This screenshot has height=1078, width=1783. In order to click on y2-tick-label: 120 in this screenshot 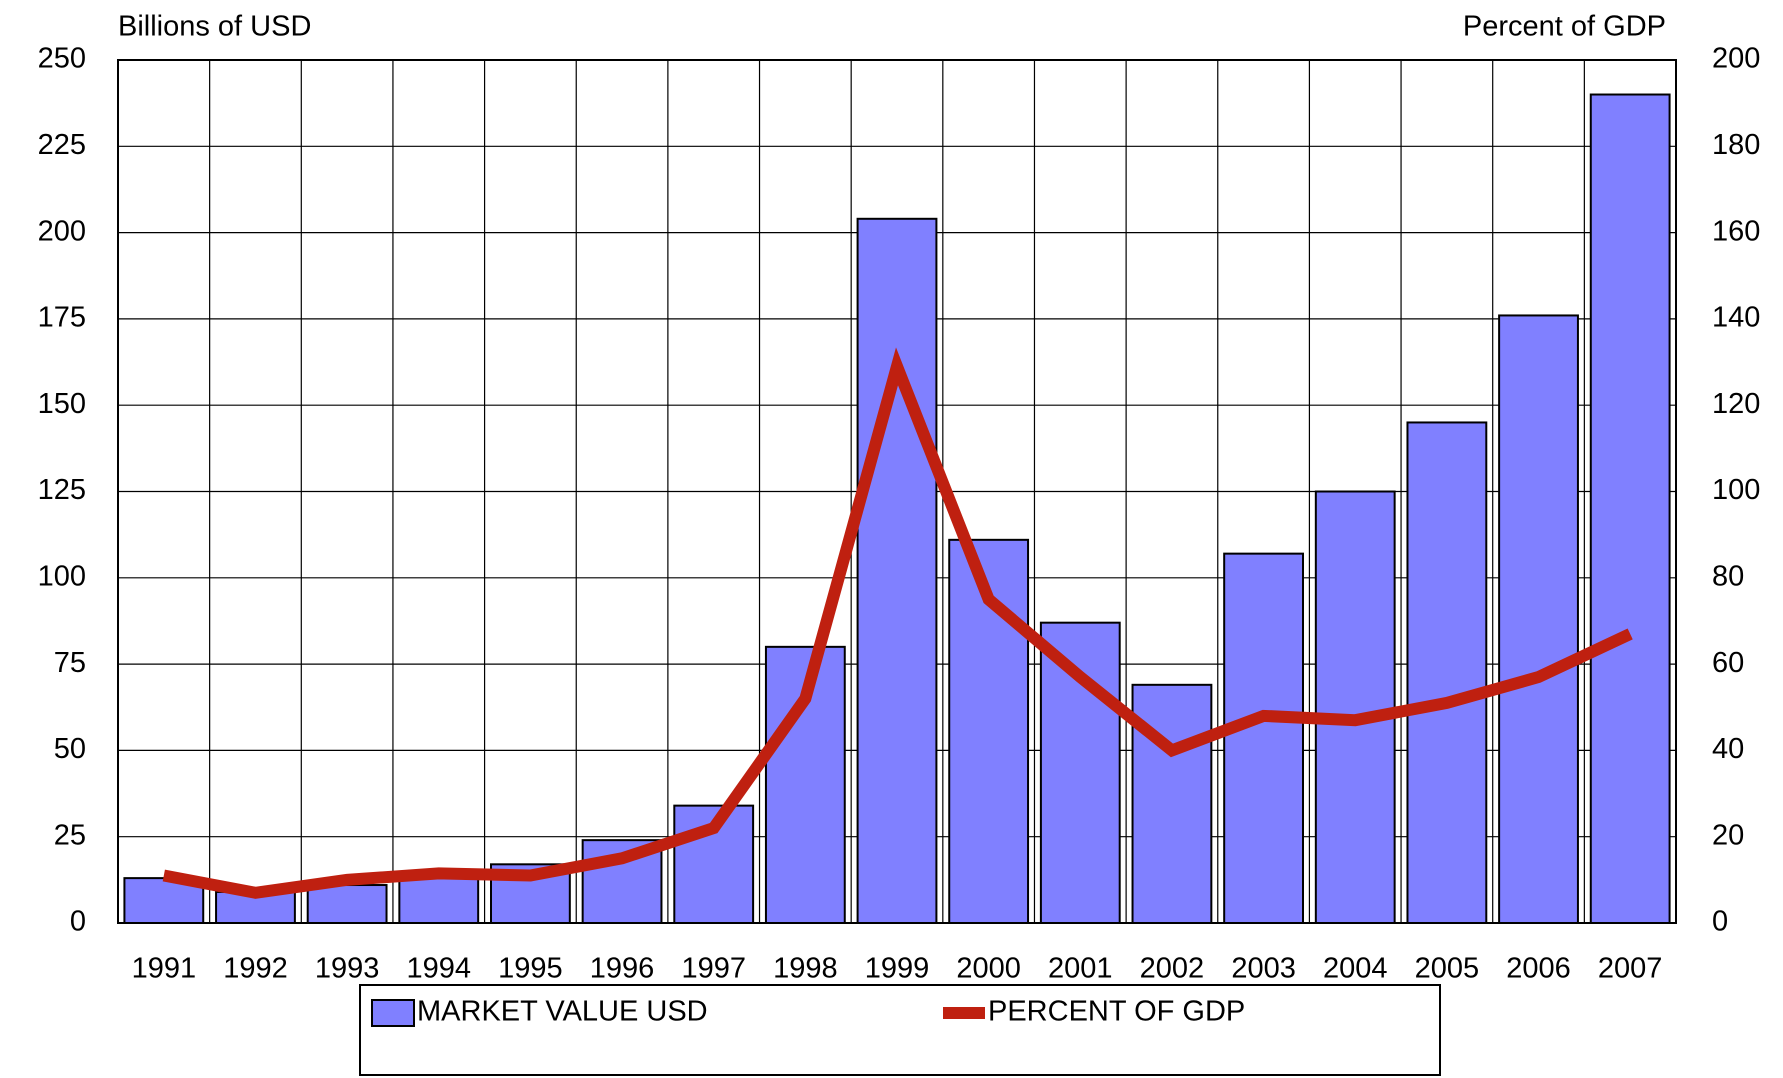, I will do `click(1736, 404)`.